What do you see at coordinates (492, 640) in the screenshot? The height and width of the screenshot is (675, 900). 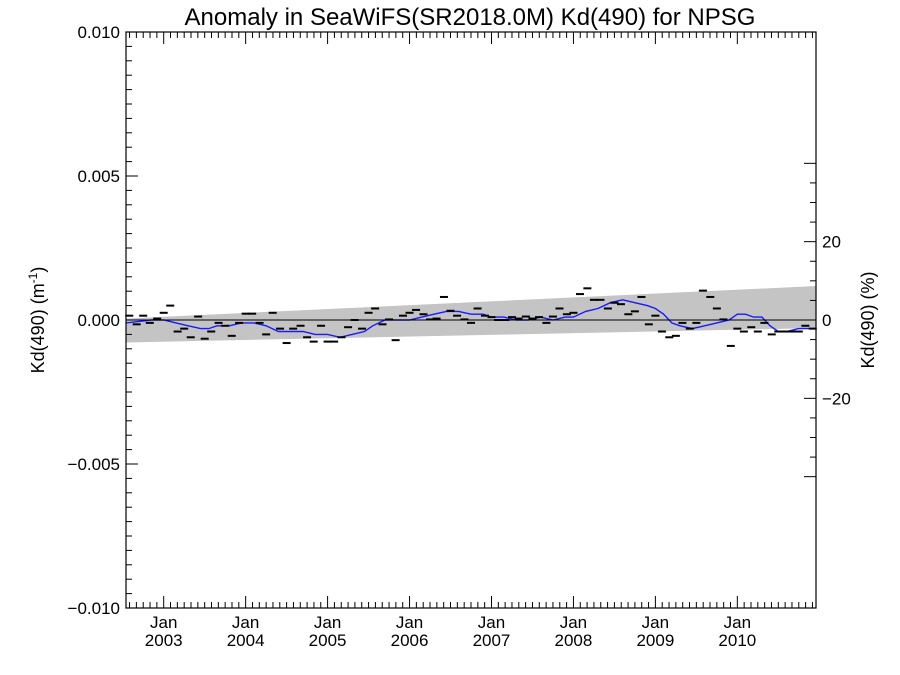 I see `x-tick-label-year: 2007` at bounding box center [492, 640].